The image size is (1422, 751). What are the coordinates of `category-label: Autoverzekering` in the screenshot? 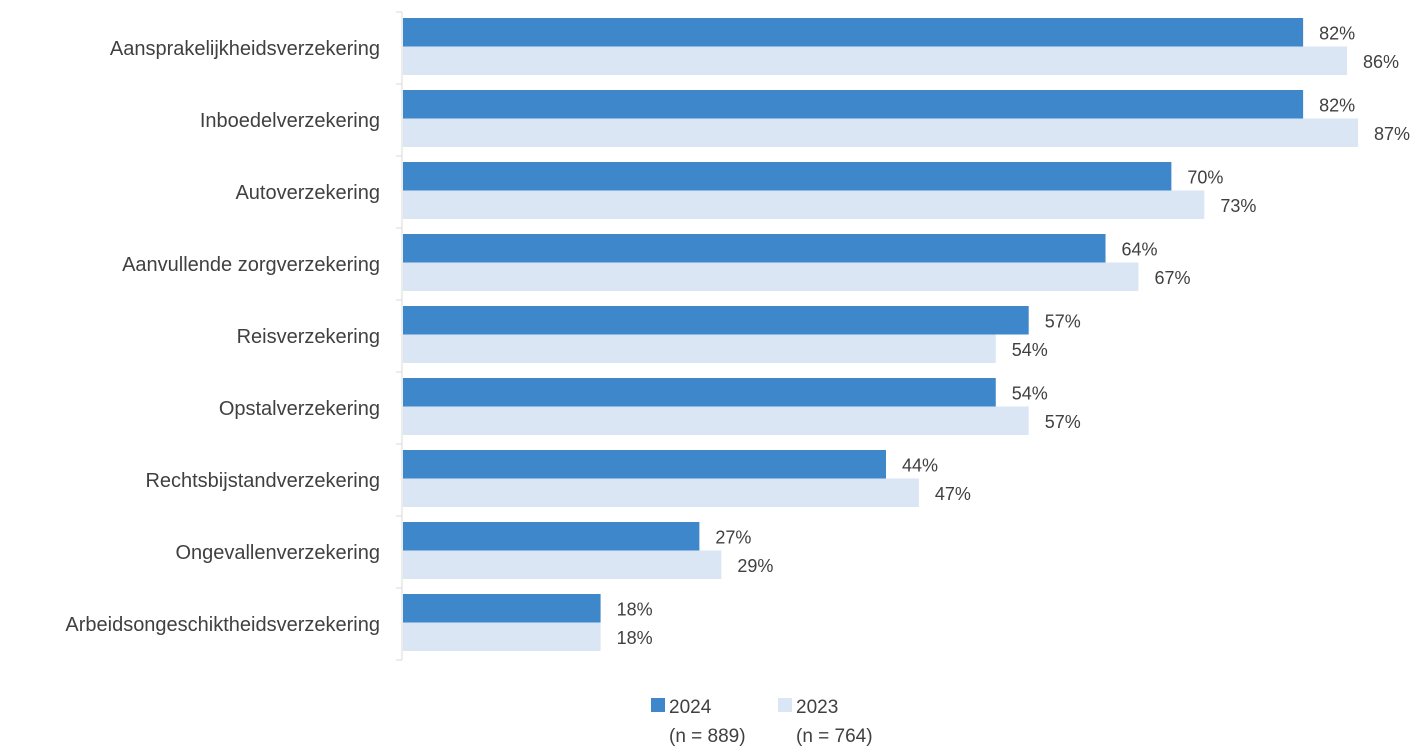 It's located at (307, 193).